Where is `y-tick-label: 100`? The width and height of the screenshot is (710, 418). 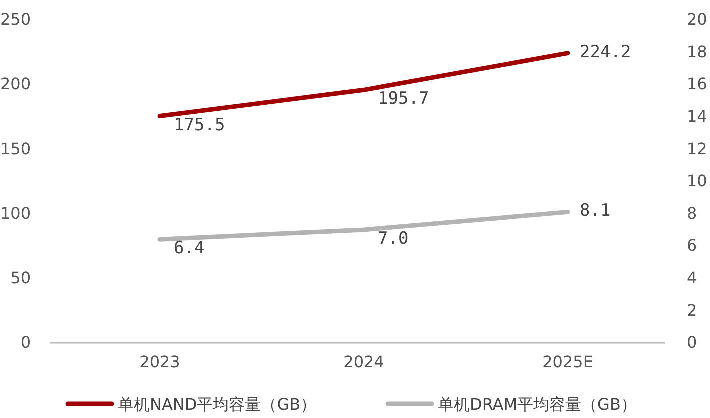
y-tick-label: 100 is located at coordinates (15, 213).